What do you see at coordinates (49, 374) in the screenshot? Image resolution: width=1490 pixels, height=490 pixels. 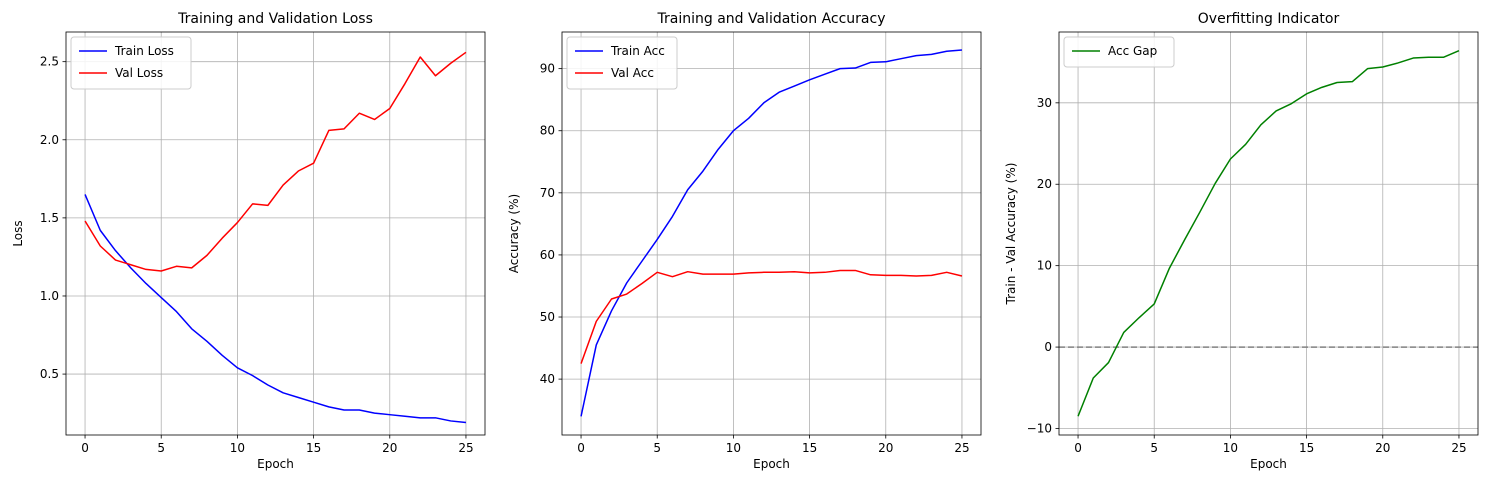 I see `y-tick-label: 0.5` at bounding box center [49, 374].